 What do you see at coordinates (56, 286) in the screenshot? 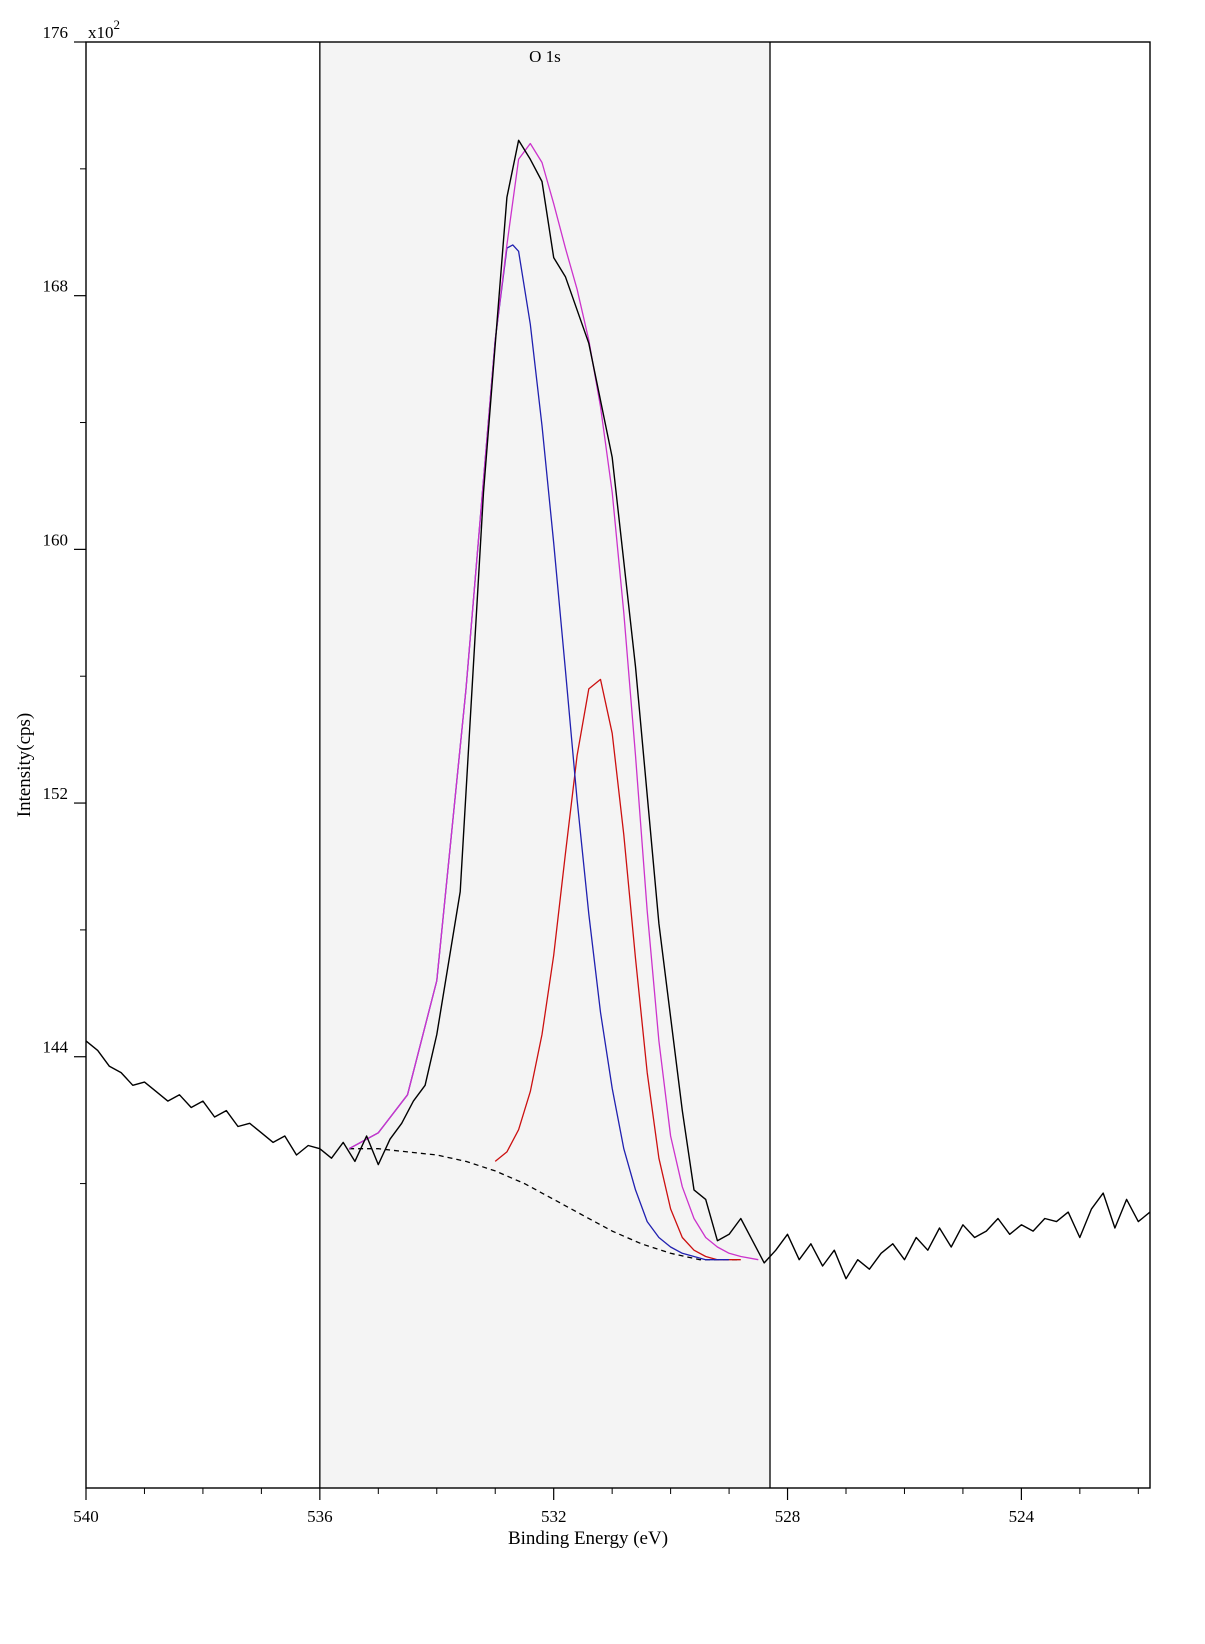
I see `y-tick-label: 168` at bounding box center [56, 286].